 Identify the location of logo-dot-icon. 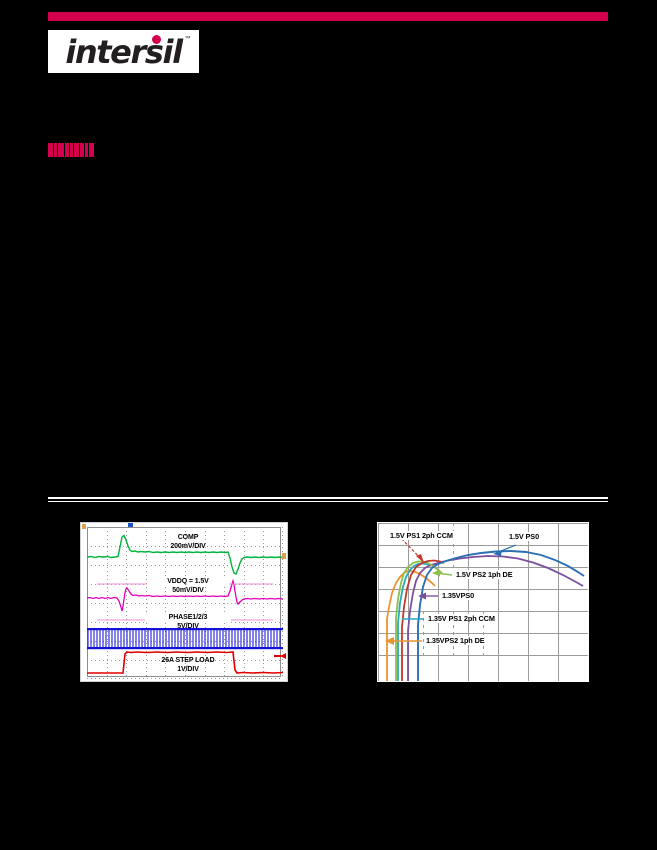
(156, 39).